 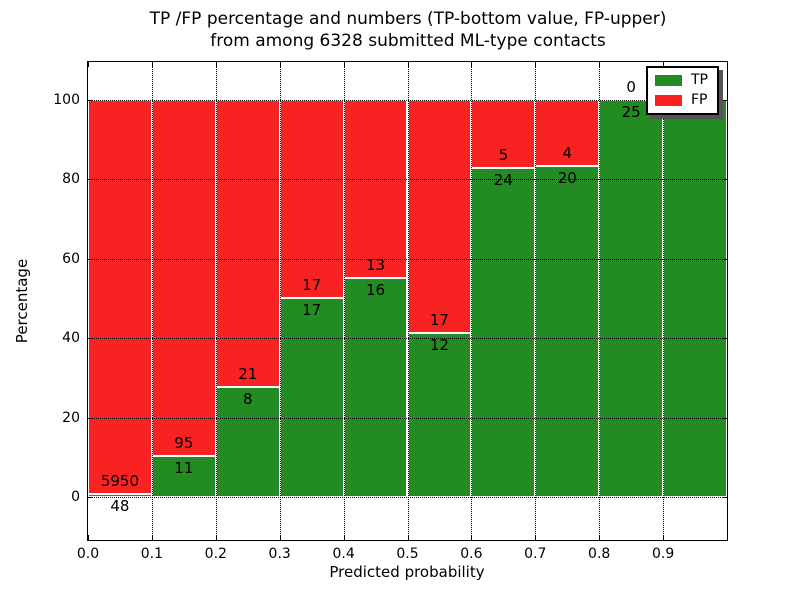 I want to click on legend: TP FP, so click(x=682, y=90).